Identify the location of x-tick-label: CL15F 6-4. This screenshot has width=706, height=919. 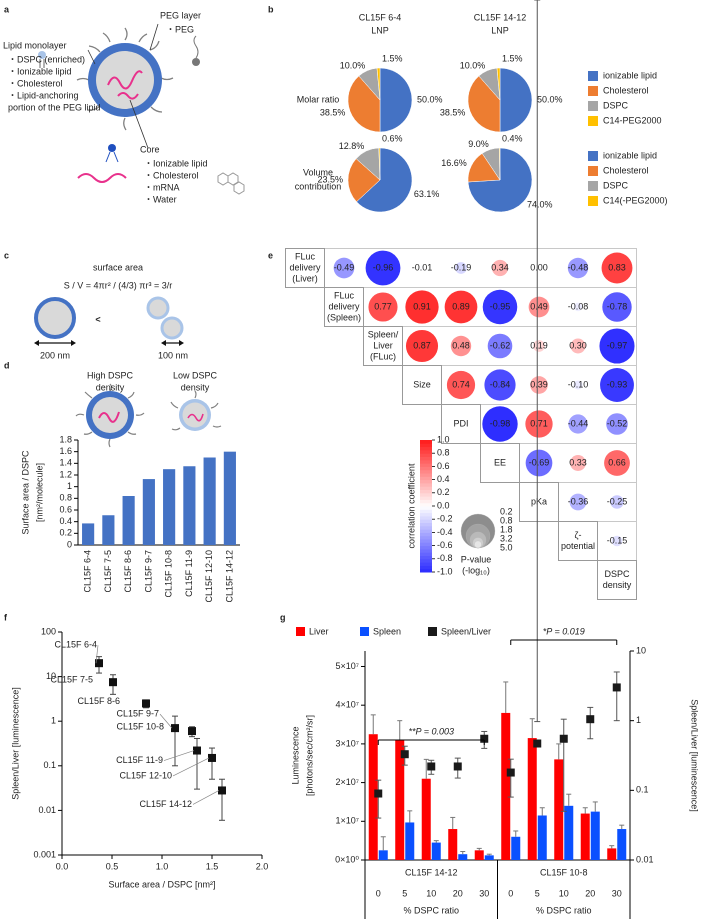
(88, 571).